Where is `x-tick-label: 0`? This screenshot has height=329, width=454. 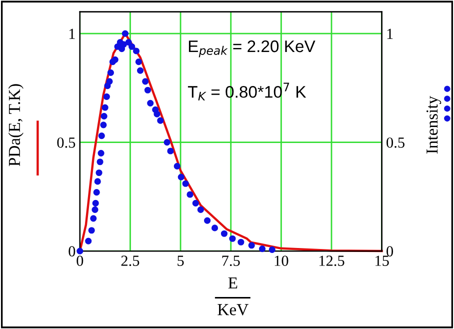 x-tick-label: 0 is located at coordinates (80, 261).